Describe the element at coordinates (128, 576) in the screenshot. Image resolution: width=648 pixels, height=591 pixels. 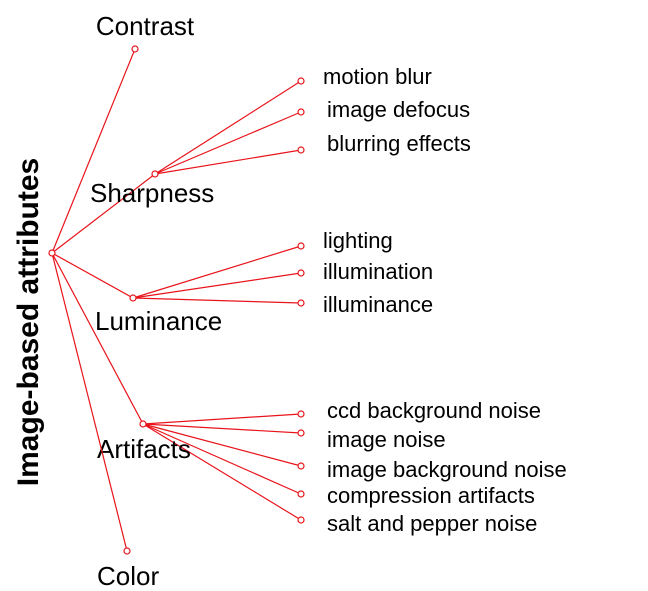
I see `branch-label: Color` at that location.